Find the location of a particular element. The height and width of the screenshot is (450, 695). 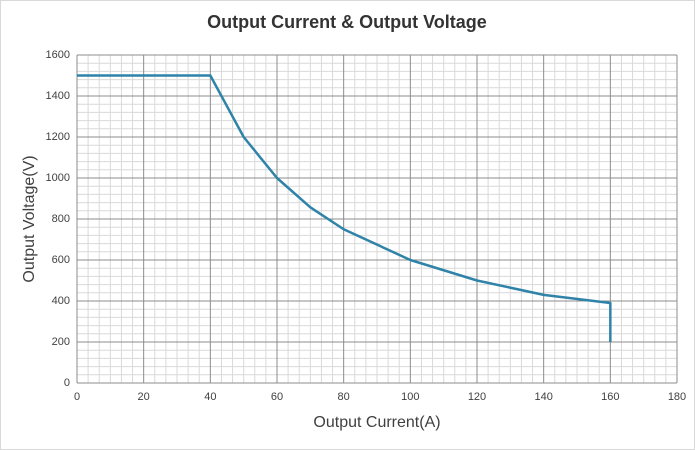

y-tick-label: 1000 is located at coordinates (58, 178).